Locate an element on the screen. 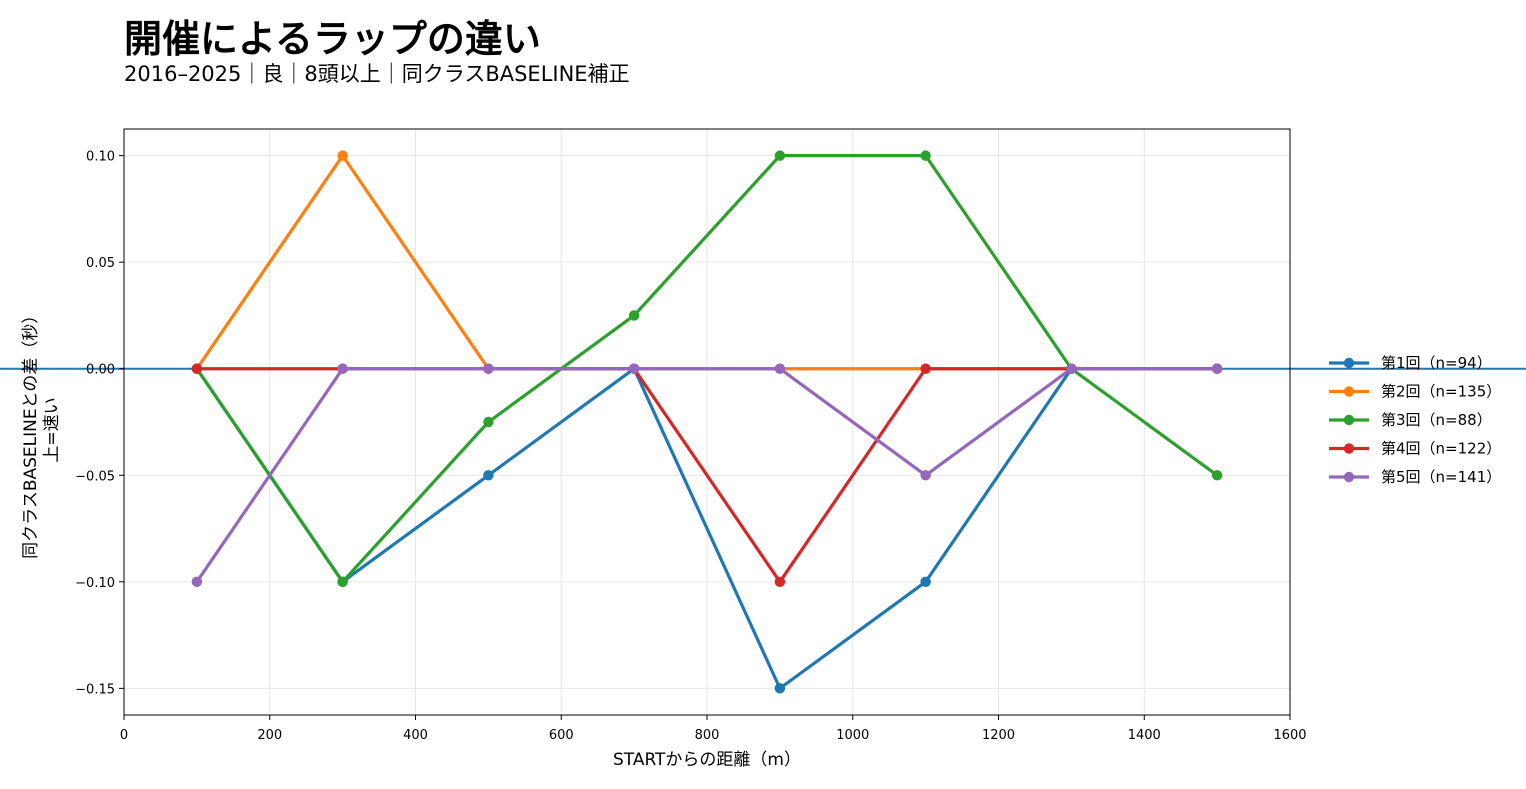 This screenshot has height=789, width=1526. y-tick-label: −0.10 is located at coordinates (95, 583).